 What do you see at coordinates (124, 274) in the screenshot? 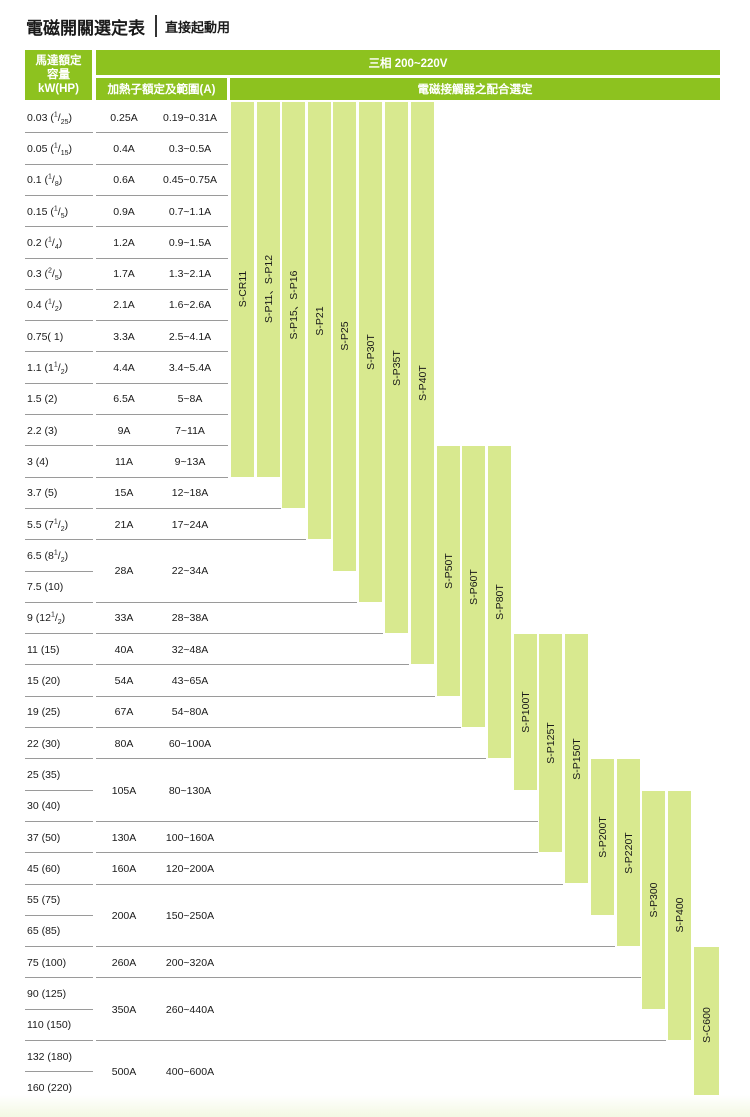
I see `heater-current-cell: 1.7A` at bounding box center [124, 274].